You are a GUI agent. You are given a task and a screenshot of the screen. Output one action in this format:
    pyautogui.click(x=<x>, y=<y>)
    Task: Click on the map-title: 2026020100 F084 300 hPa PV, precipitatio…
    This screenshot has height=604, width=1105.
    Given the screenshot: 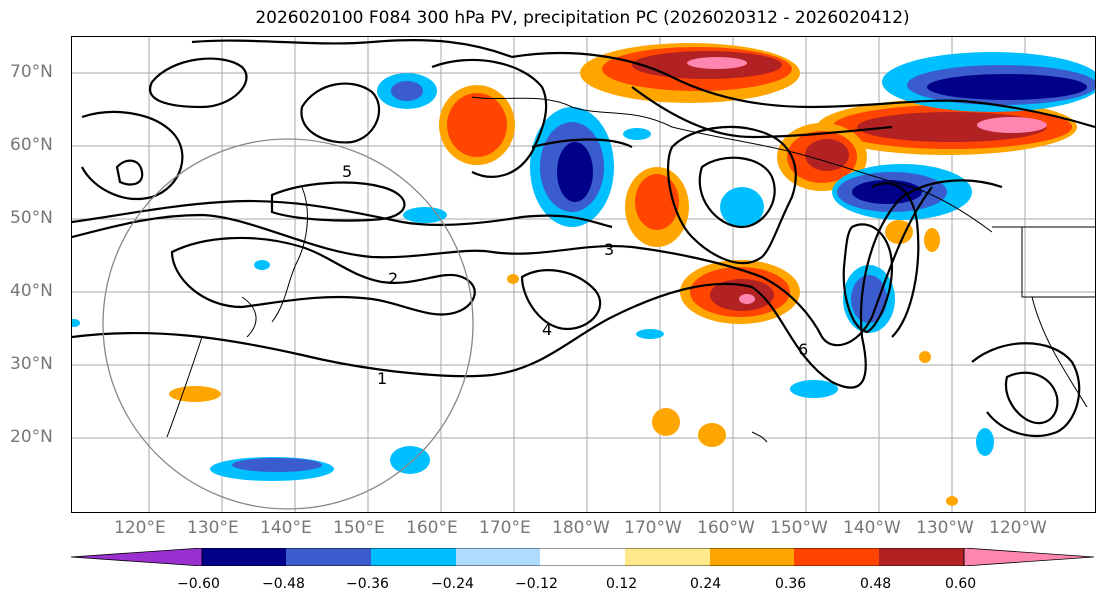 What is the action you would take?
    pyautogui.click(x=582, y=18)
    